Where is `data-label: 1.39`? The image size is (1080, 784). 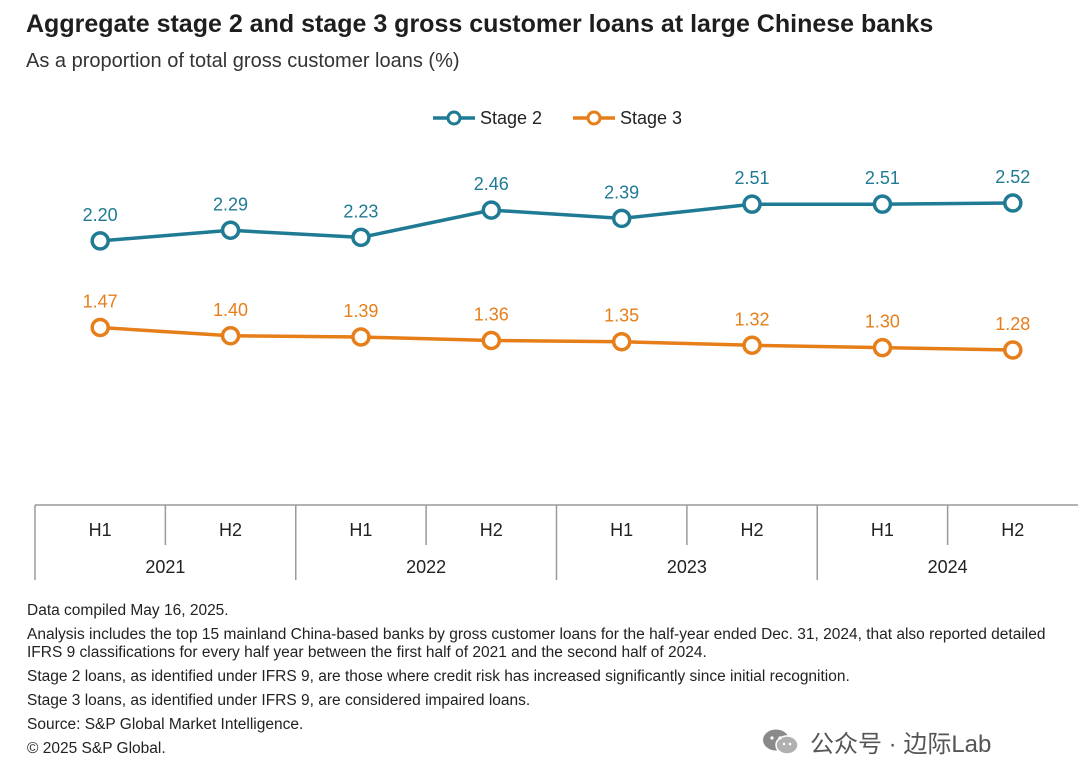
data-label: 1.39 is located at coordinates (360, 311).